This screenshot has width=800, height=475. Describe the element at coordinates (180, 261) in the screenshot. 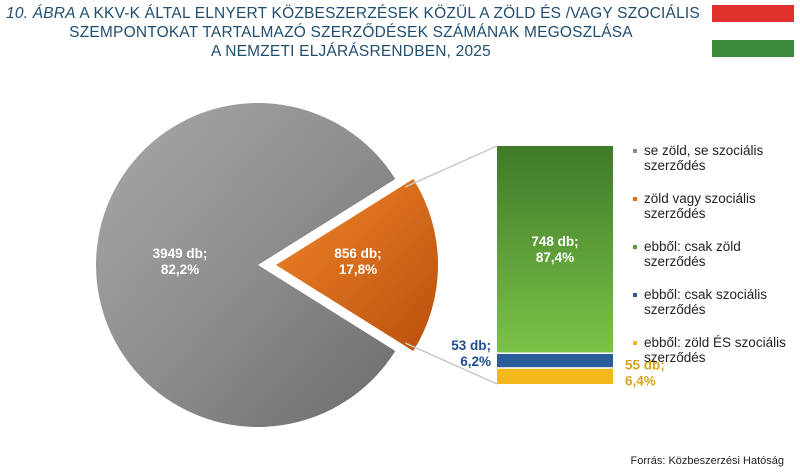

I see `pie-label-3949: 3949 db; 82,2%` at that location.